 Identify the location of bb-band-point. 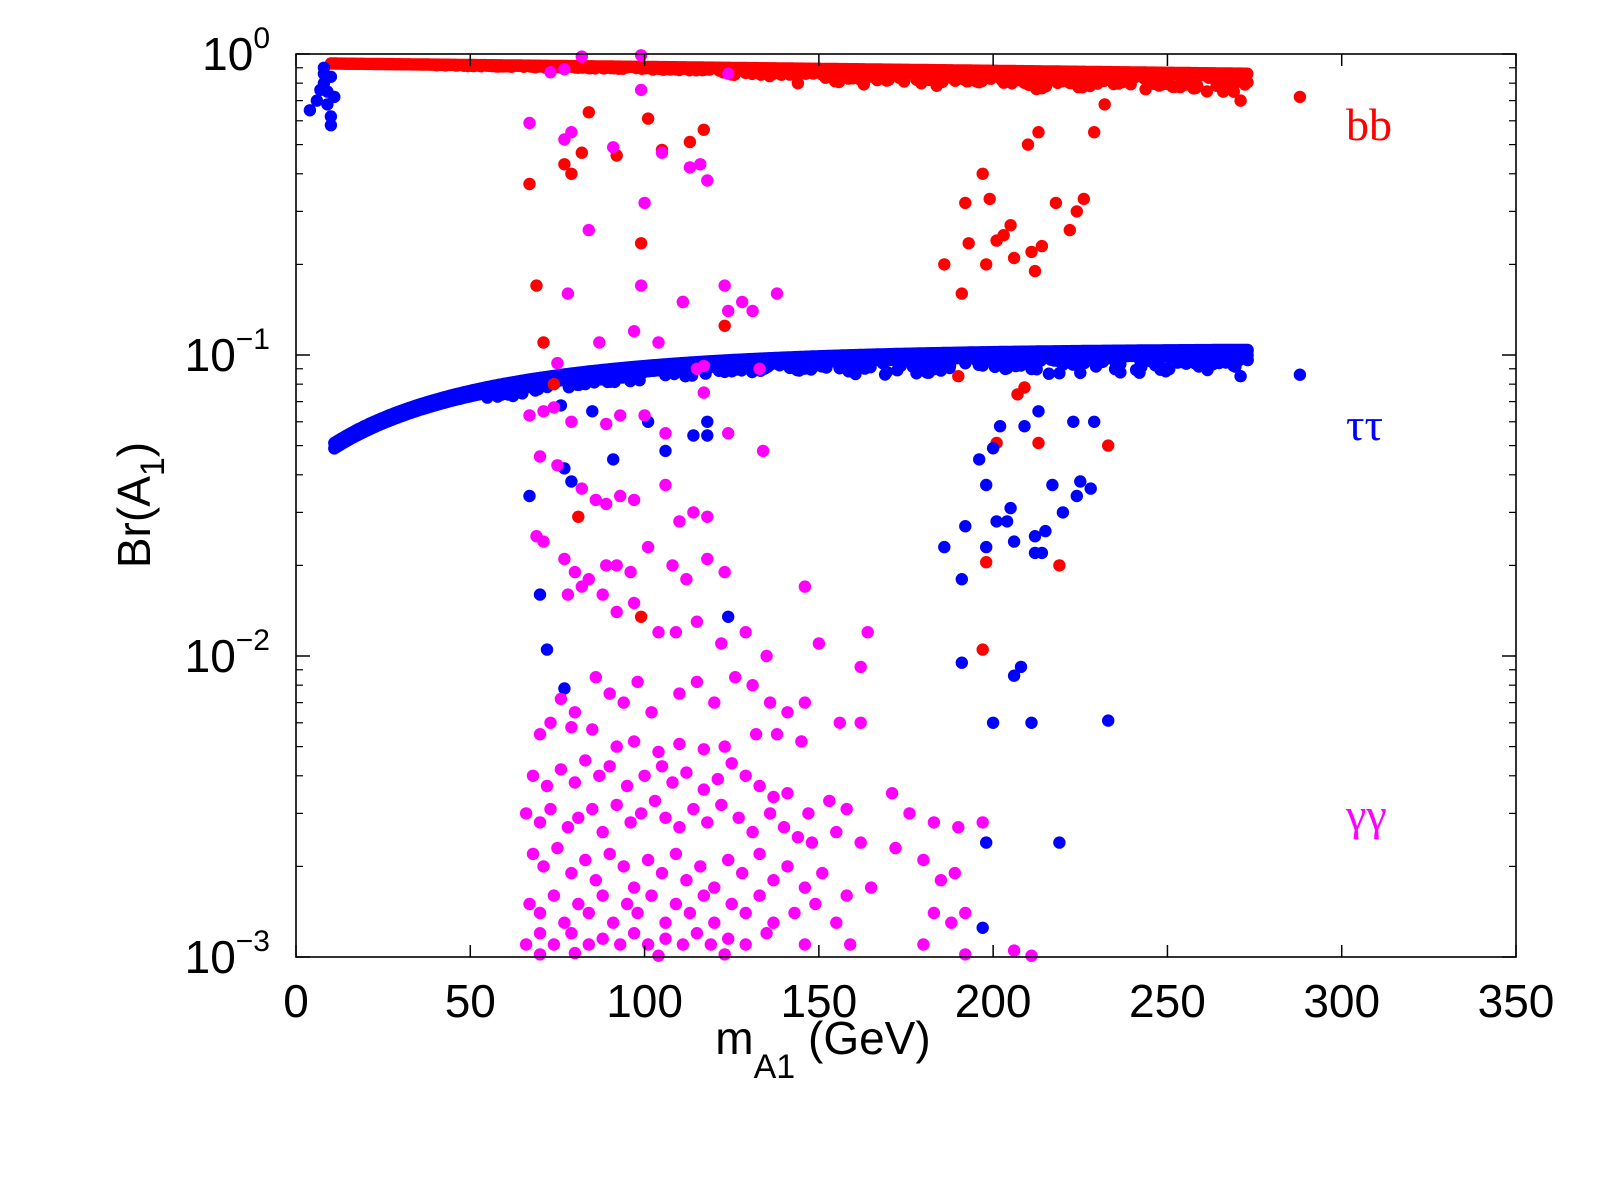
(1234, 91).